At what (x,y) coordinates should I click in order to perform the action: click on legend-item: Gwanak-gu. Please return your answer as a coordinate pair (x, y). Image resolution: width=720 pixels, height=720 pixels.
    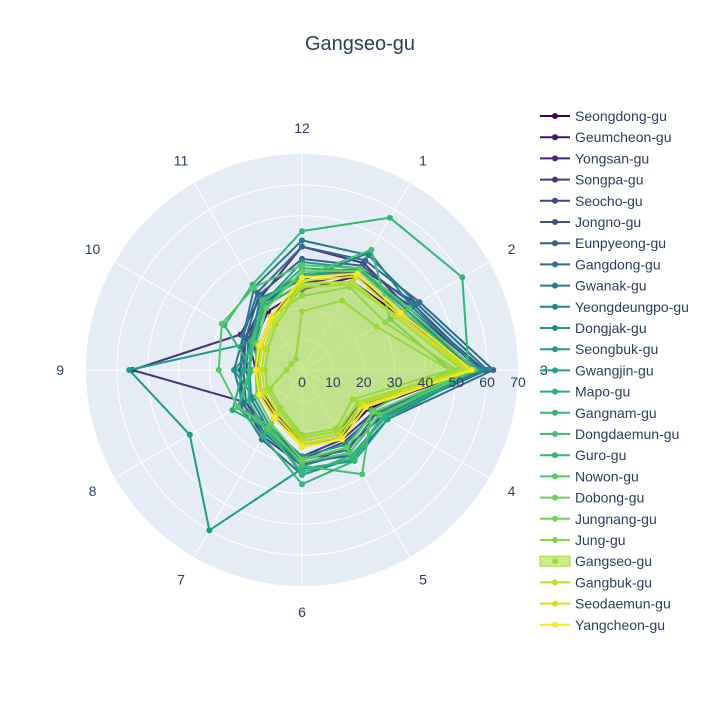
    Looking at the image, I should click on (593, 286).